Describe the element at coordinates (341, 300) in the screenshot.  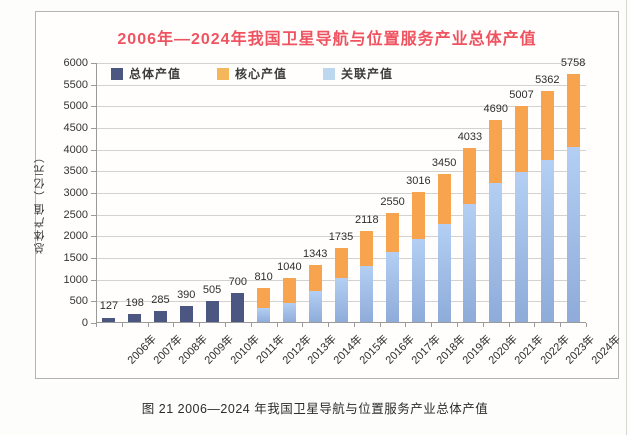
I see `bar-associated-2015年` at that location.